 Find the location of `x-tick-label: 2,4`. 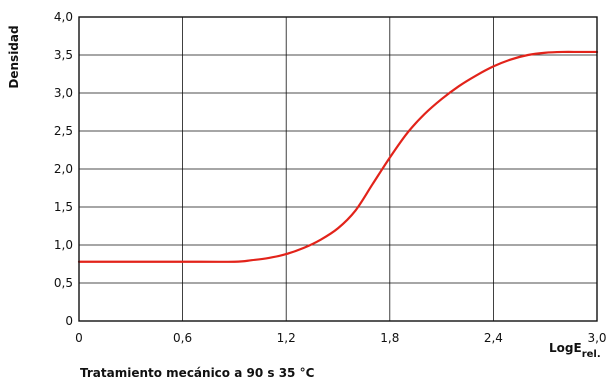

x-tick-label: 2,4 is located at coordinates (493, 338).